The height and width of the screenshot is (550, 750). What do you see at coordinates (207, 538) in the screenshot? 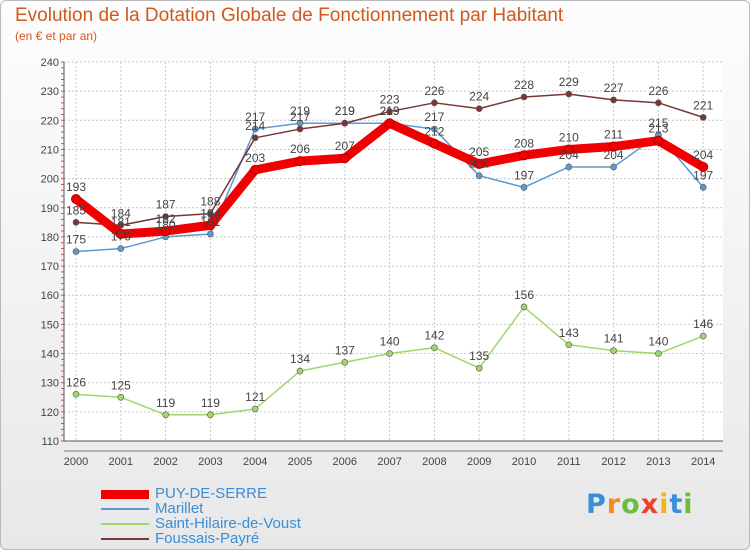
I see `legend-label: Foussais-Payré` at bounding box center [207, 538].